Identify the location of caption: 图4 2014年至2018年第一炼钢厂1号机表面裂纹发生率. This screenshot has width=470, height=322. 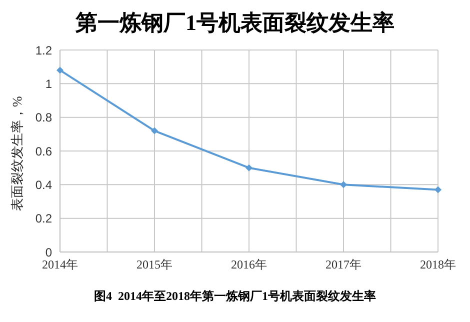
(235, 296).